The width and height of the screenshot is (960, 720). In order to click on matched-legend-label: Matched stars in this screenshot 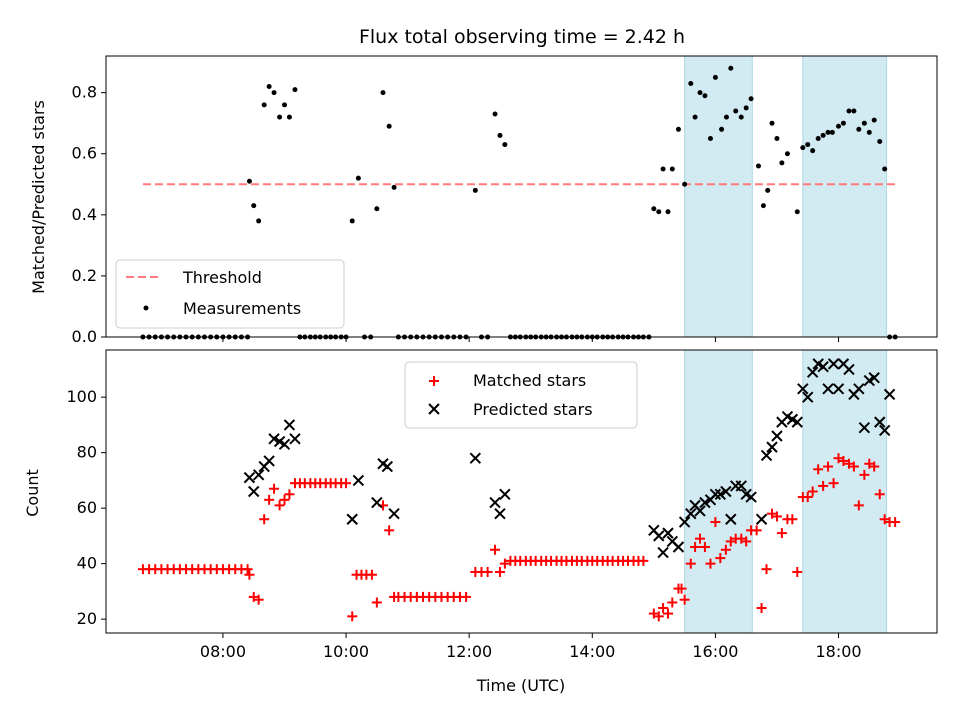, I will do `click(529, 380)`.